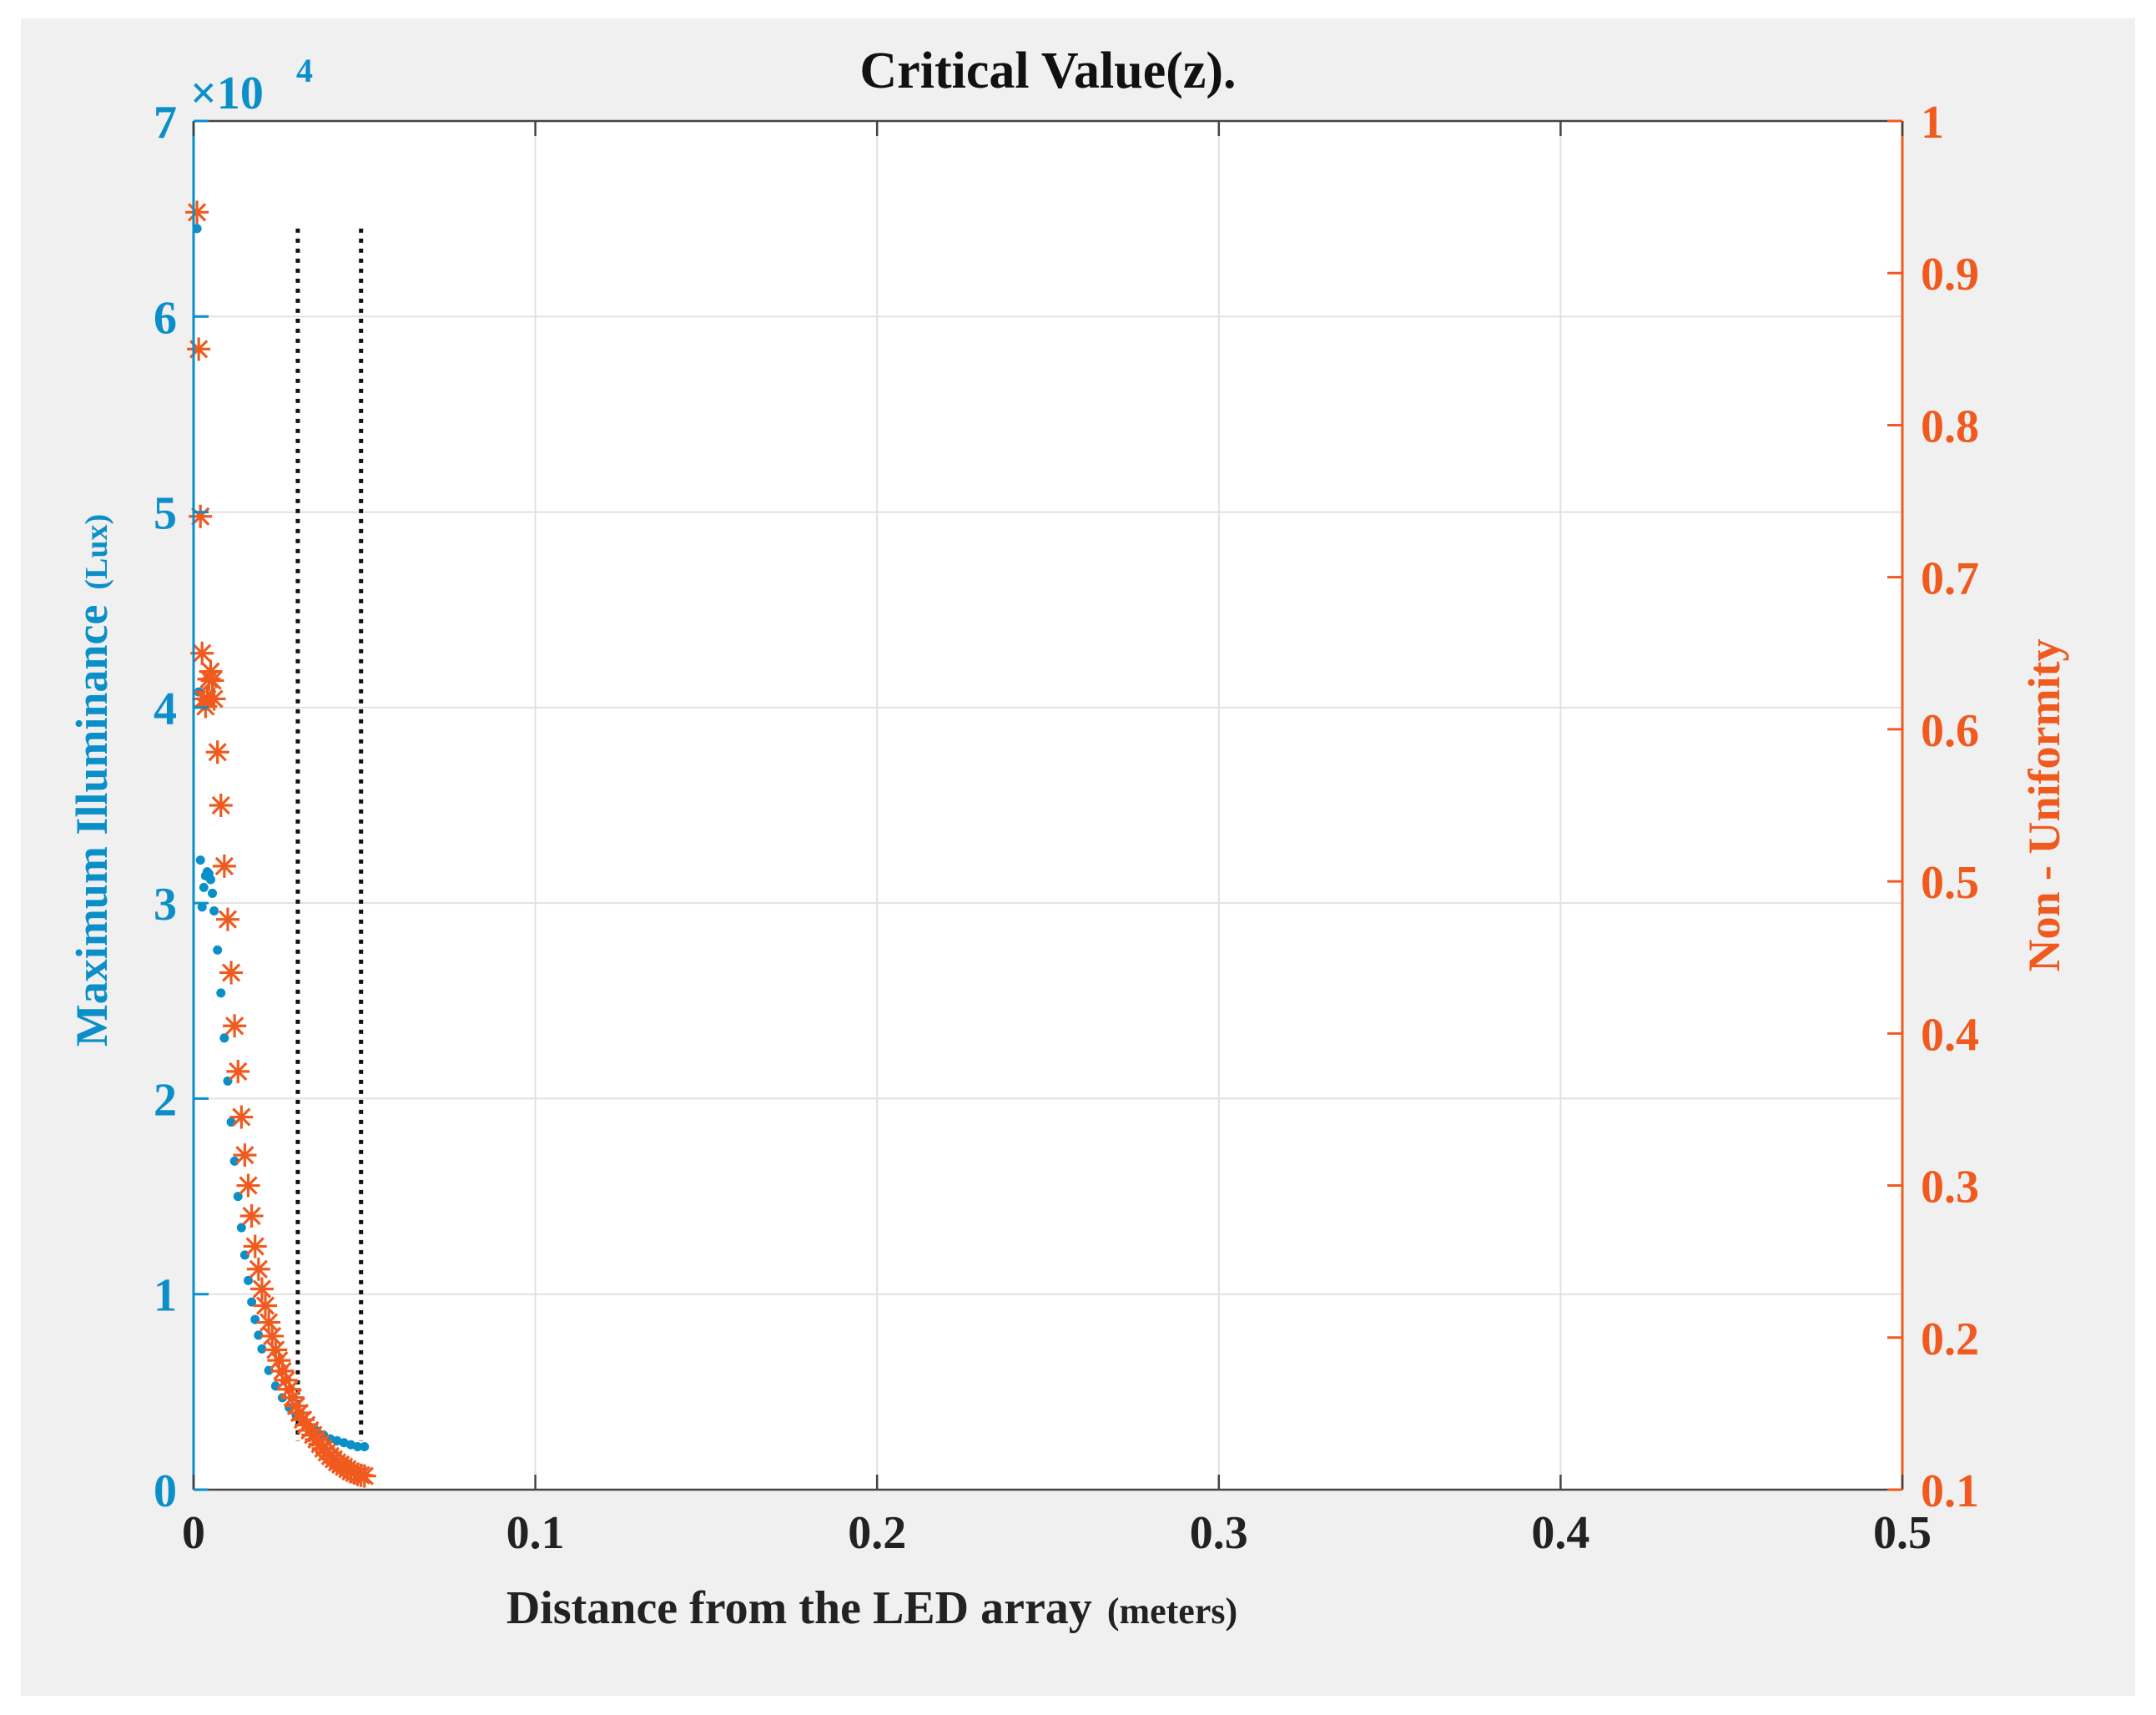  I want to click on y-right-tick-label: 0.5, so click(1950, 883).